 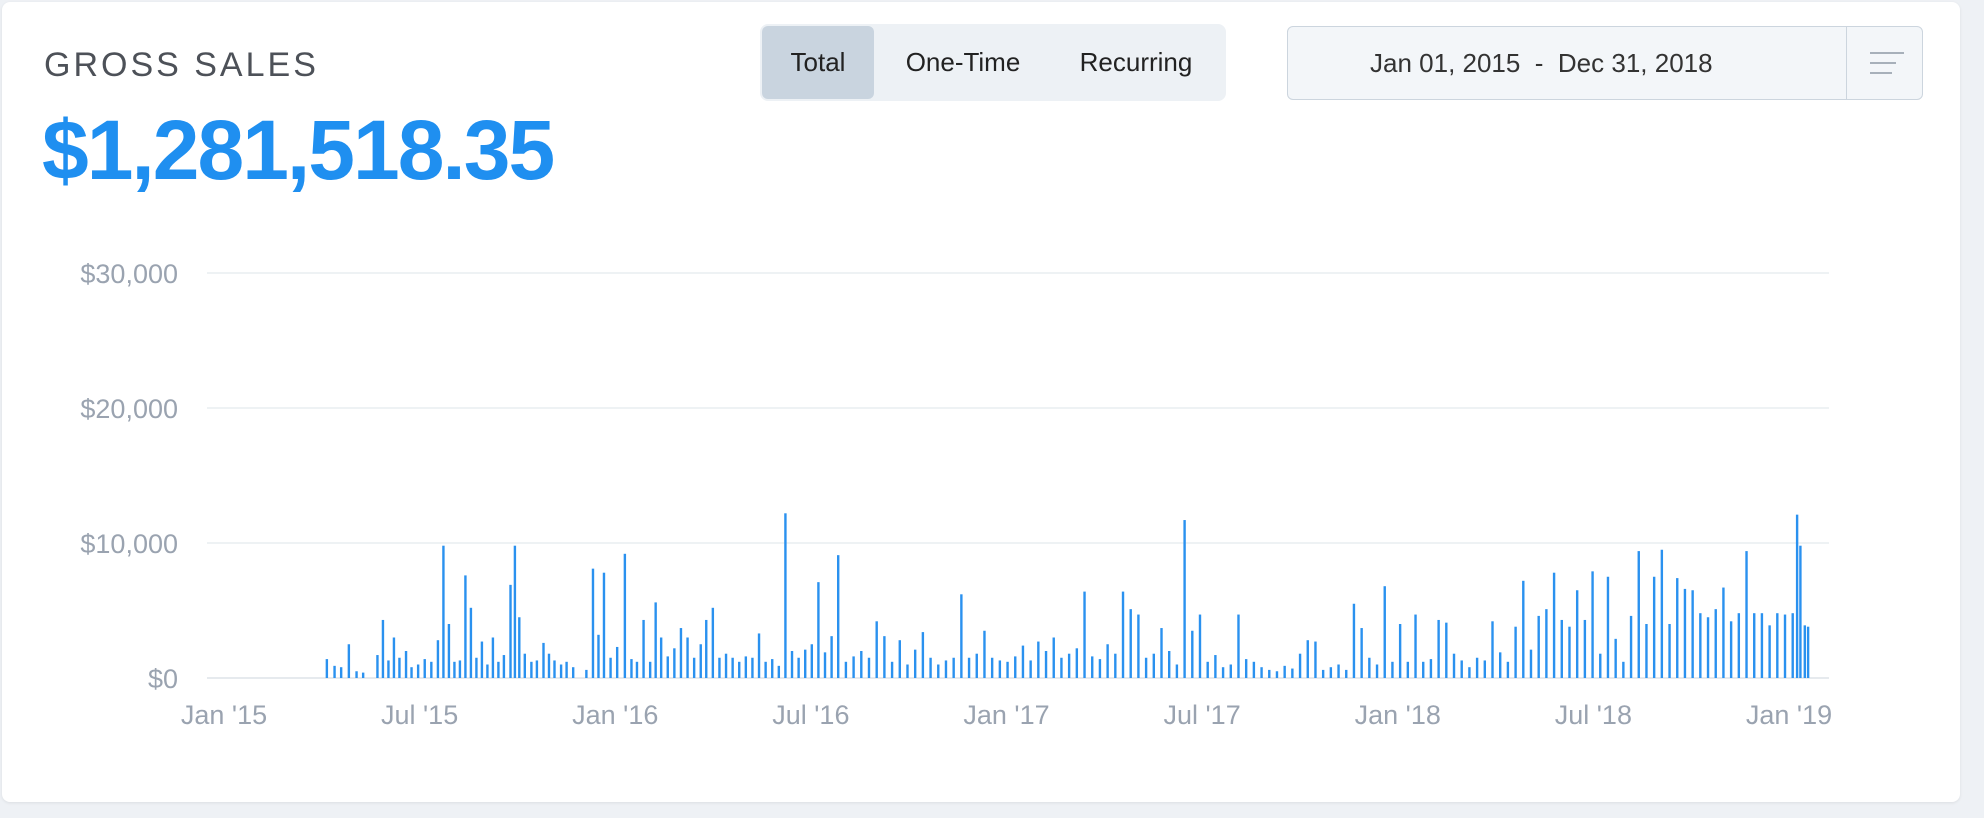 What do you see at coordinates (963, 62) in the screenshot?
I see `tab-one-time: One-Time` at bounding box center [963, 62].